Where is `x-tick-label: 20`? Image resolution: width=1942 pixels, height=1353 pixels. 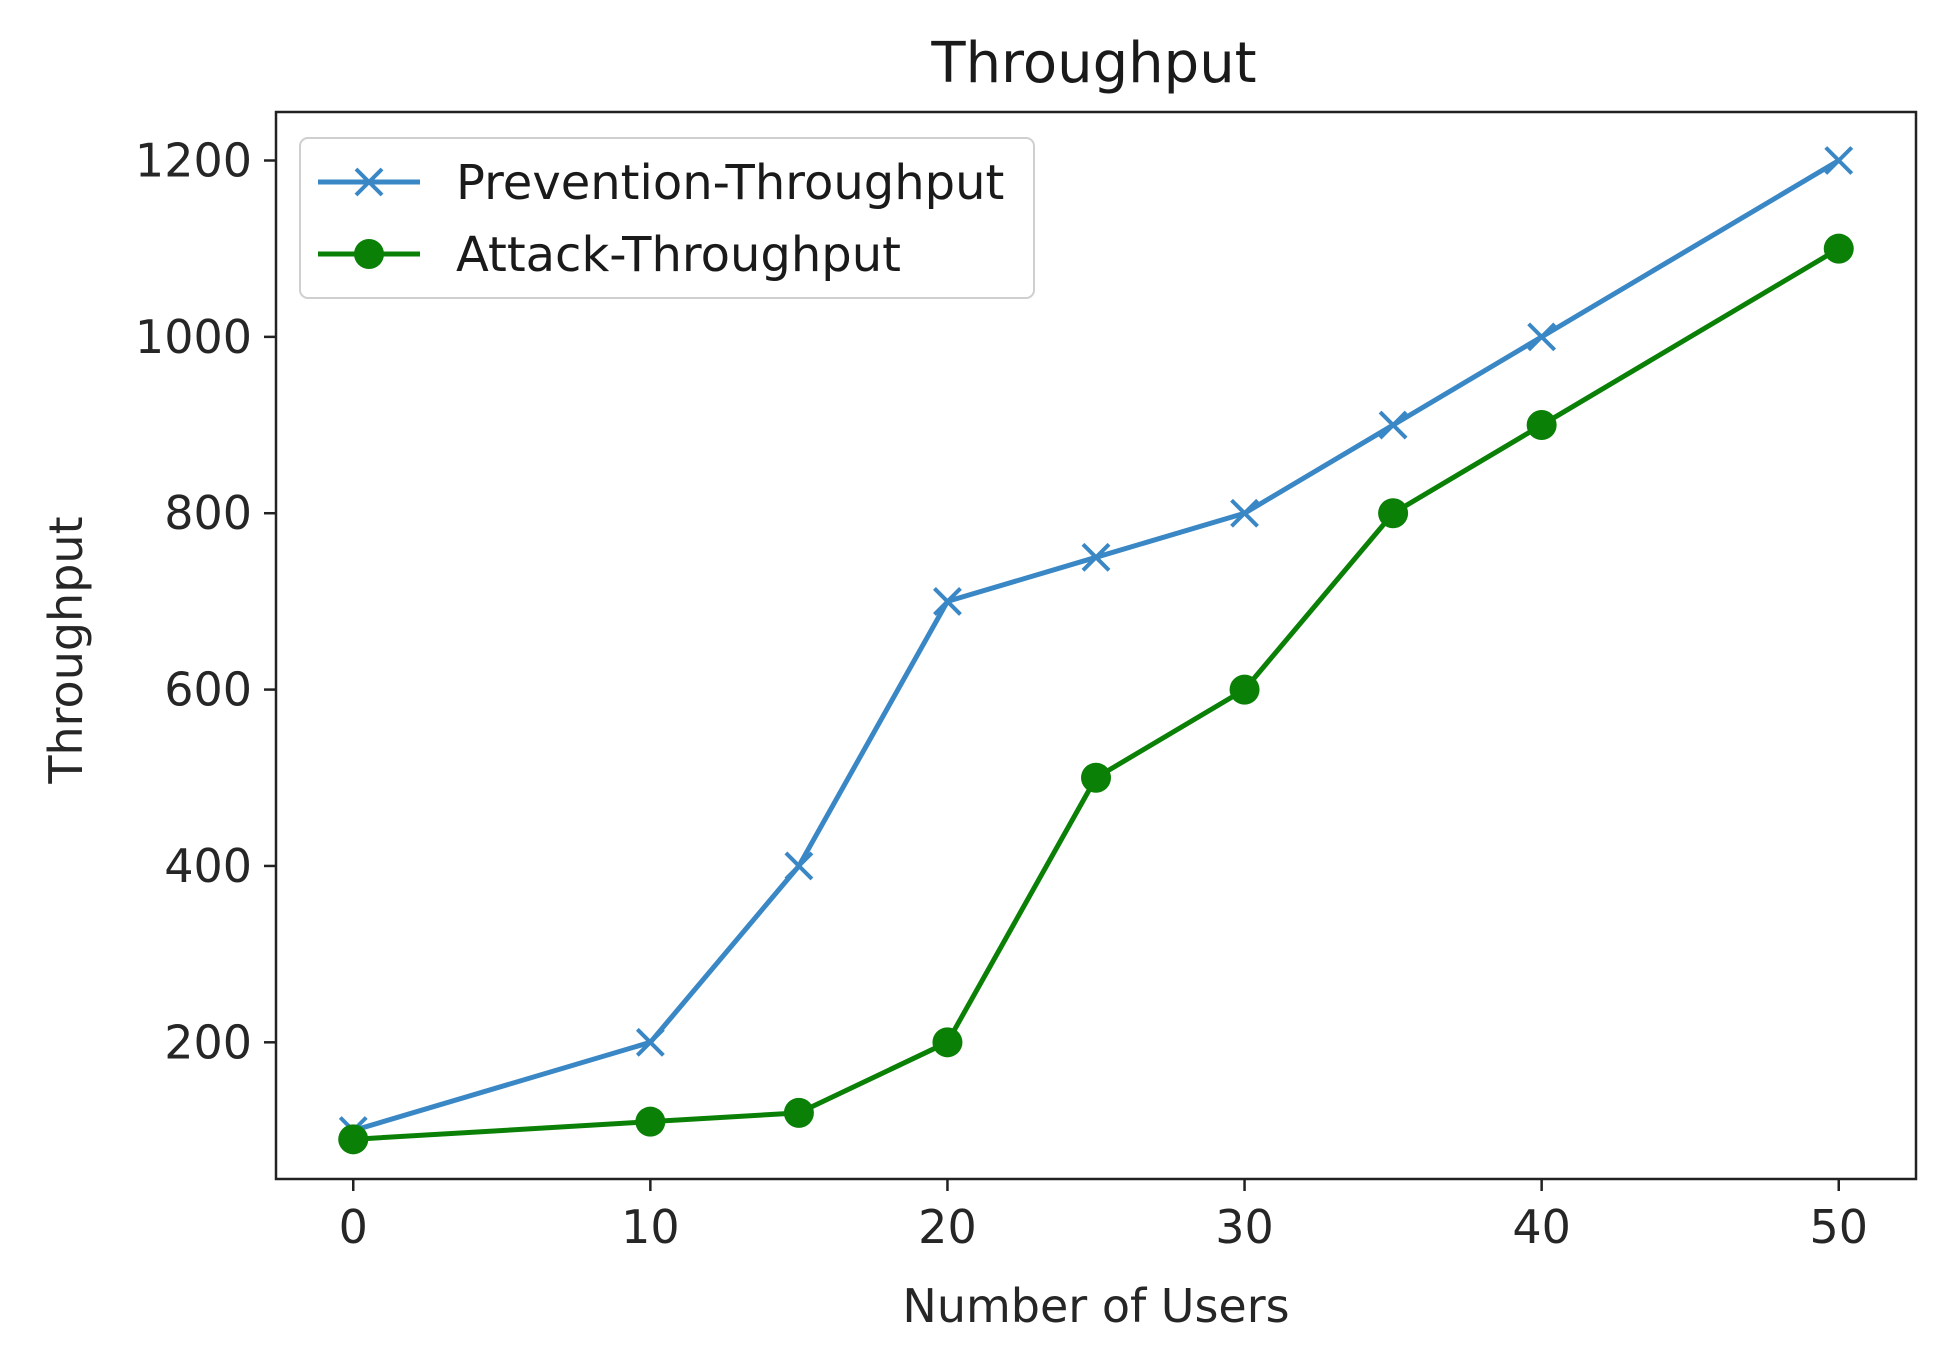 x-tick-label: 20 is located at coordinates (947, 1227).